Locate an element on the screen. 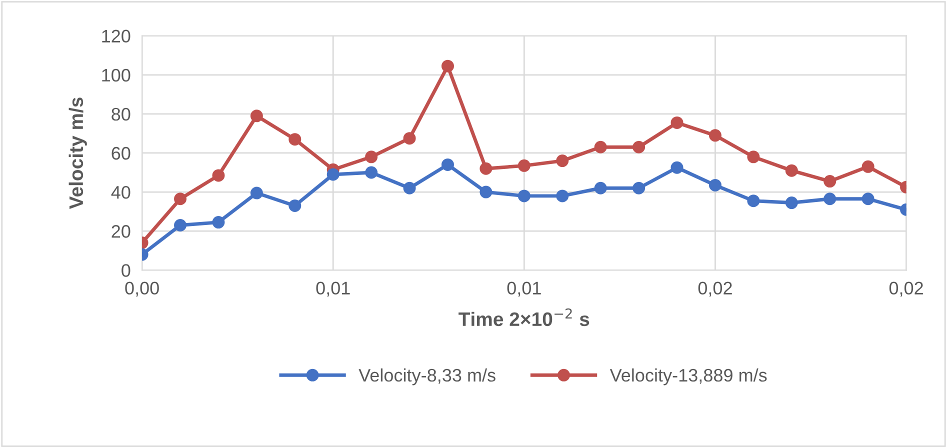  y-tick-label: 20 is located at coordinates (121, 231).